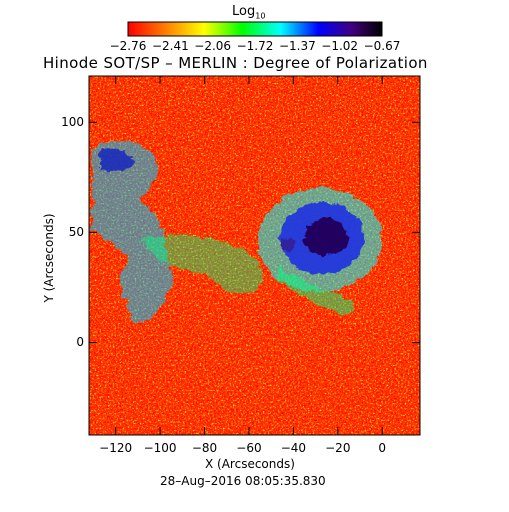 The width and height of the screenshot is (509, 512). I want to click on x-tick-label: −80, so click(204, 448).